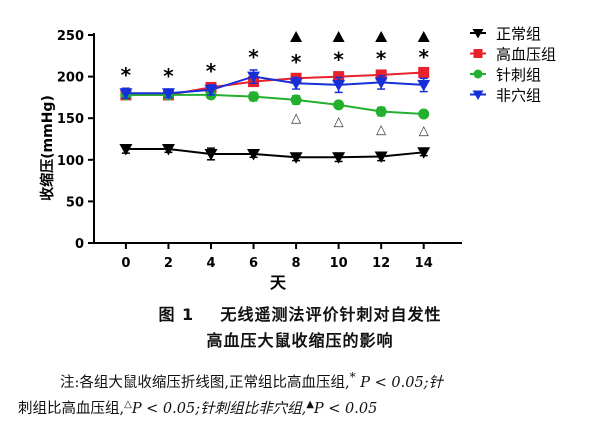 This screenshot has height=442, width=600. I want to click on figure-title-part-2: 高血压大鼠收缩压的影响, so click(300, 340).